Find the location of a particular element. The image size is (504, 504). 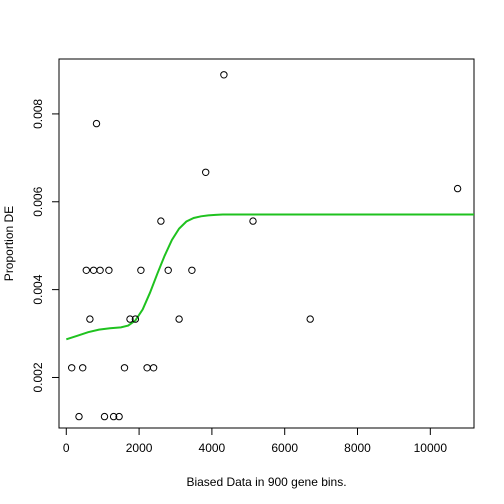

y-tick-label: 0.002 is located at coordinates (38, 377).